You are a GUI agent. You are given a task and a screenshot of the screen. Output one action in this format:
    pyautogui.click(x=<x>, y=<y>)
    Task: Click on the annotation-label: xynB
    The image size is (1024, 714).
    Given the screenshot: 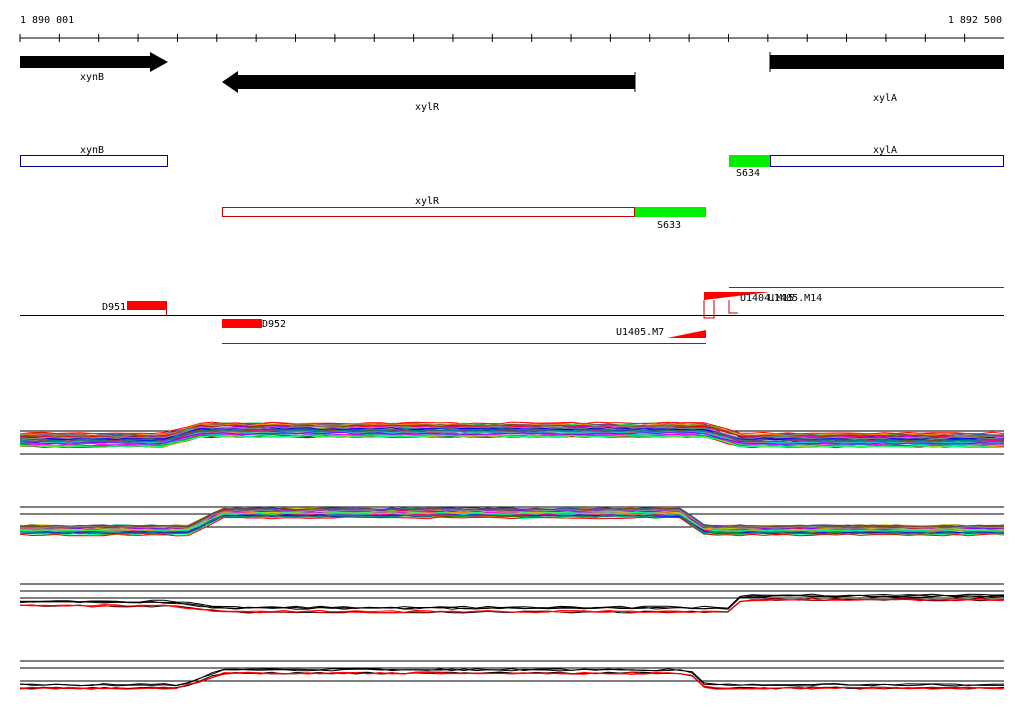 What is the action you would take?
    pyautogui.click(x=92, y=150)
    